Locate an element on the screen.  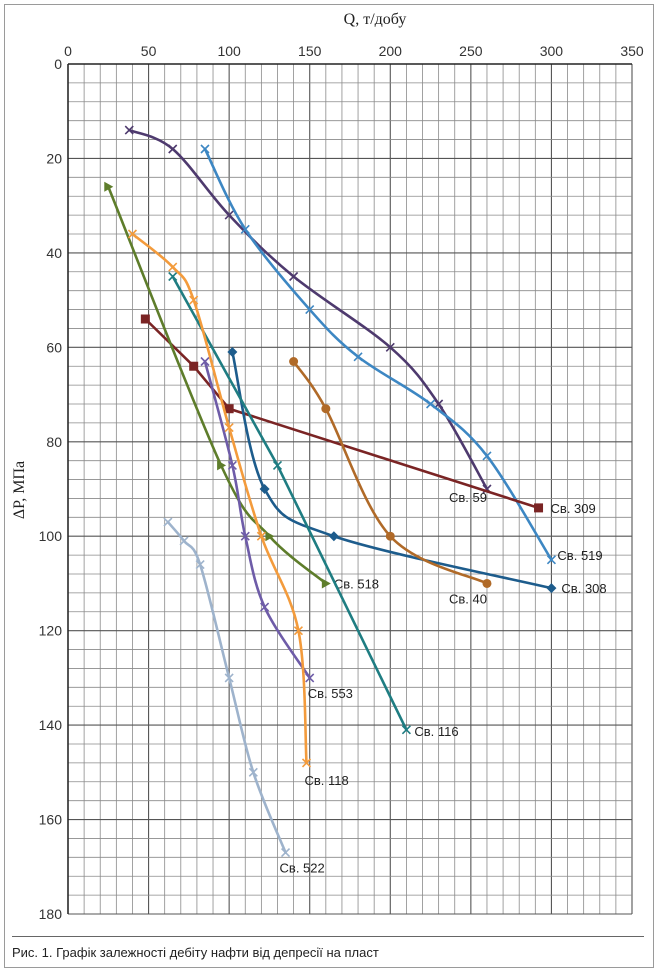
series-522: Св. 522 is located at coordinates (244, 696).